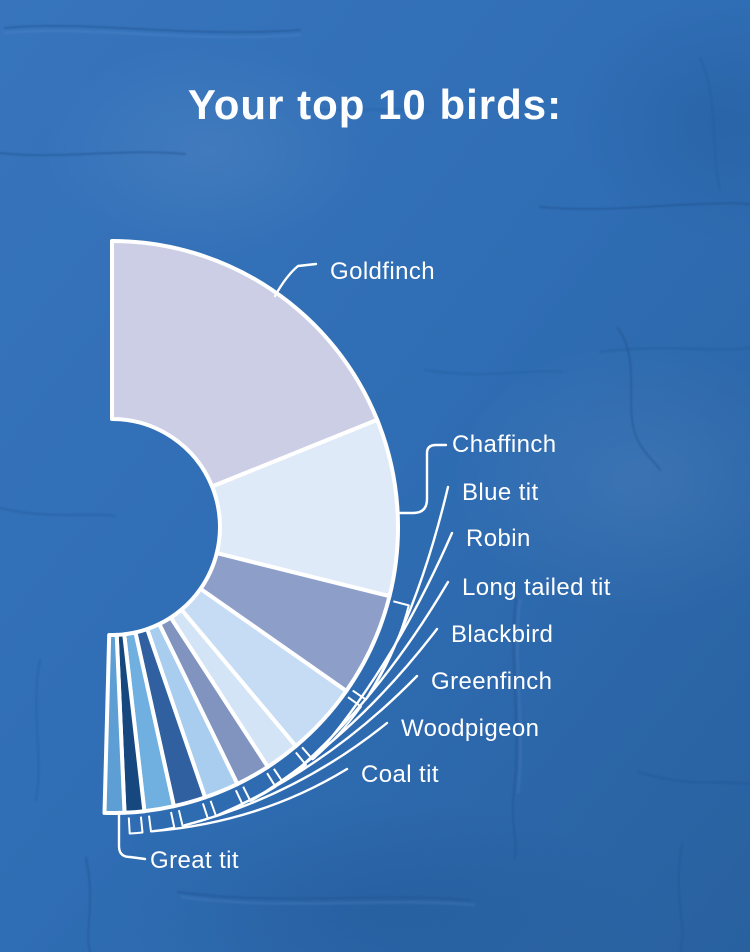 This screenshot has width=750, height=952. I want to click on label-goldfinch: Goldfinch, so click(382, 271).